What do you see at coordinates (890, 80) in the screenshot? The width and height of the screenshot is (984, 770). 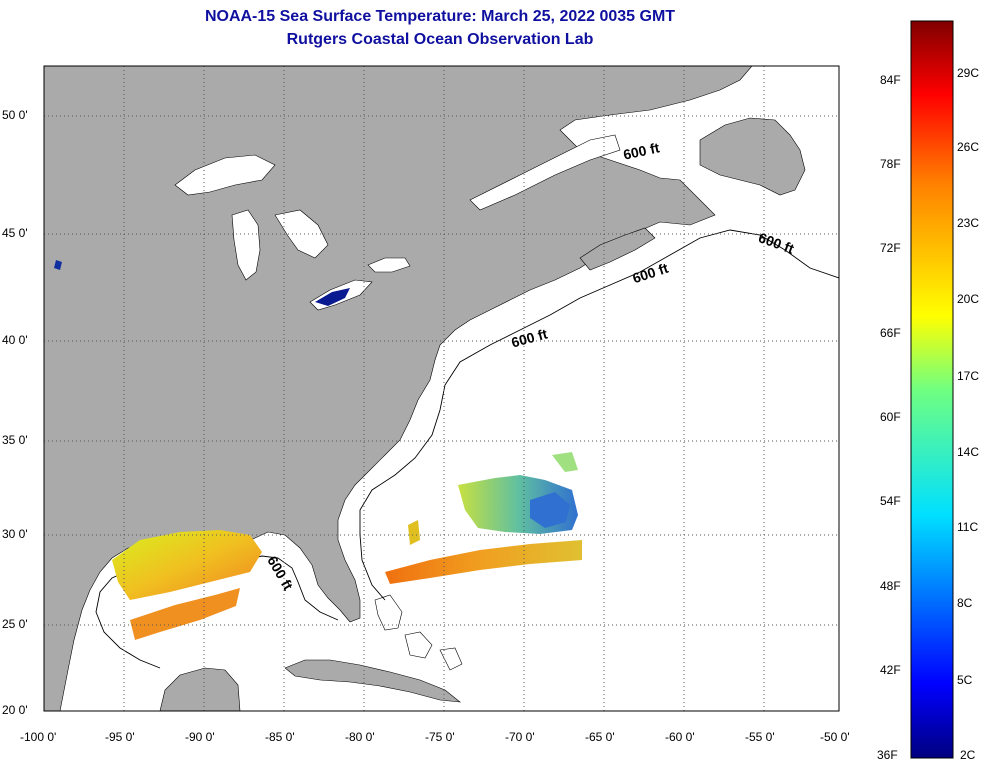 I see `colorbar-f-label: 84F` at bounding box center [890, 80].